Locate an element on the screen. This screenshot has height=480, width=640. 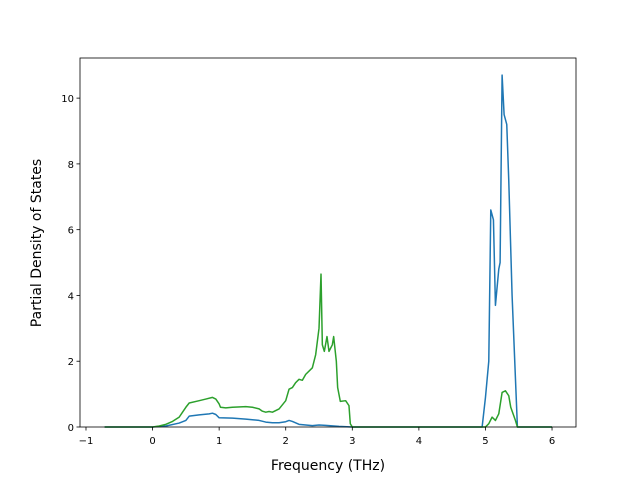
x-axis-title: Frequency (THz) is located at coordinates (328, 466).